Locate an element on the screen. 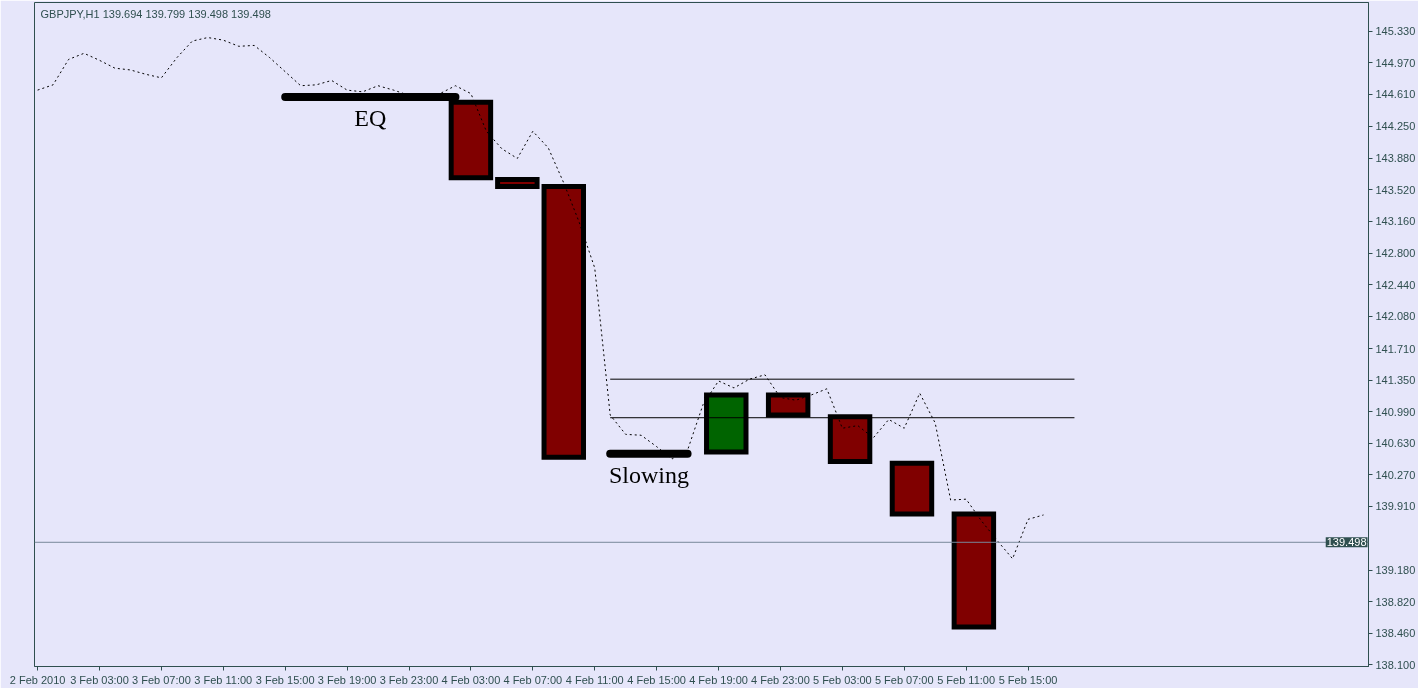  y-tick-label: 143.520 is located at coordinates (1395, 189).